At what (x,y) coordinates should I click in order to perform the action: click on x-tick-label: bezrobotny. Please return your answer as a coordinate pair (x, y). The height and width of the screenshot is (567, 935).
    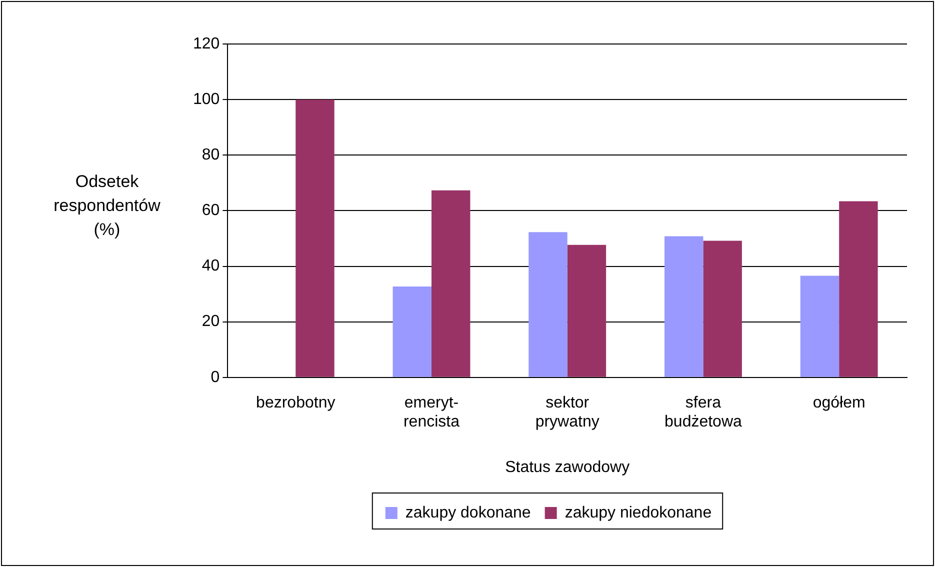
    Looking at the image, I should click on (296, 403).